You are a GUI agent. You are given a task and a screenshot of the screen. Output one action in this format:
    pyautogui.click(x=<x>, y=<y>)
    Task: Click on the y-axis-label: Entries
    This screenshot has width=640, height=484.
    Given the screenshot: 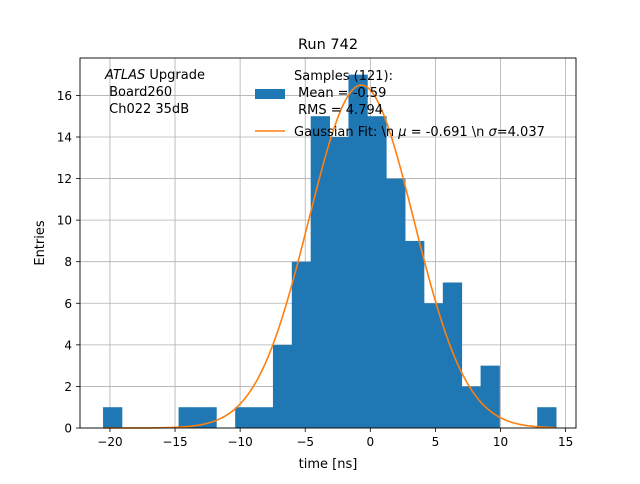 What is the action you would take?
    pyautogui.click(x=40, y=243)
    